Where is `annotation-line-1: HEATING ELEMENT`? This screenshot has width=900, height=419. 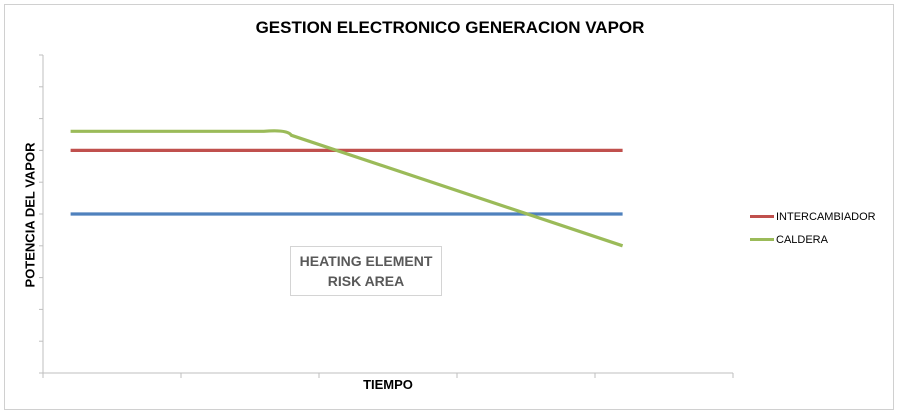 annotation-line-1: HEATING ELEMENT is located at coordinates (366, 261).